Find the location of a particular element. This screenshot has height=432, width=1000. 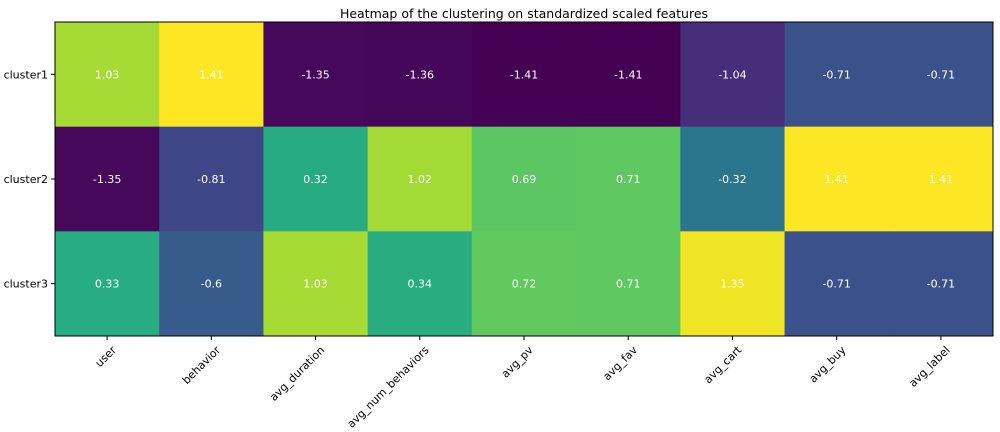

x-tick-label: avg_cart is located at coordinates (723, 364).